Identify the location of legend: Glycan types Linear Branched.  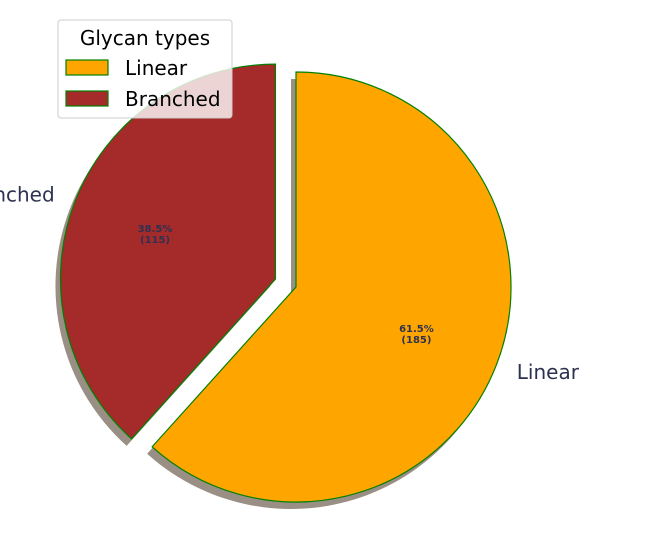
(145, 69).